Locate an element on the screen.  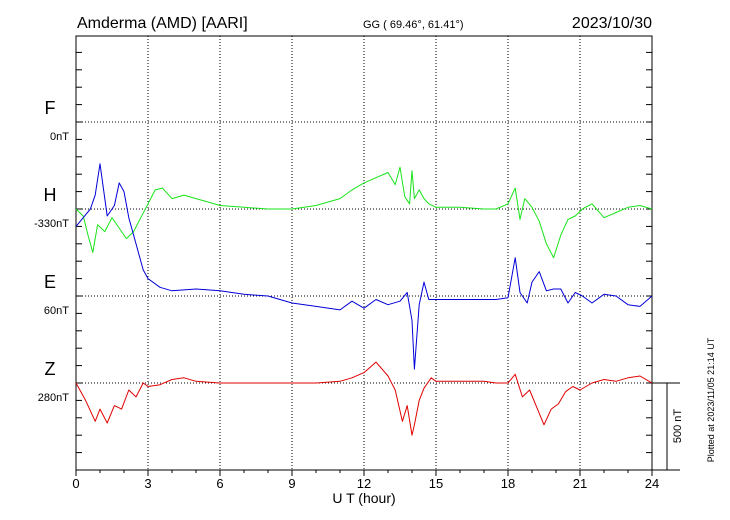
x-tick-label: 24 is located at coordinates (652, 483).